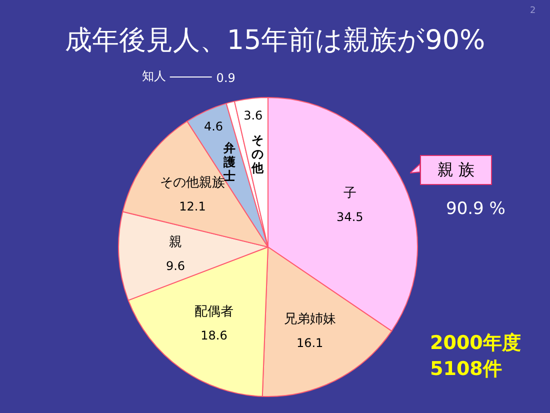  What do you see at coordinates (214, 335) in the screenshot?
I see `data-label: 18.6` at bounding box center [214, 335].